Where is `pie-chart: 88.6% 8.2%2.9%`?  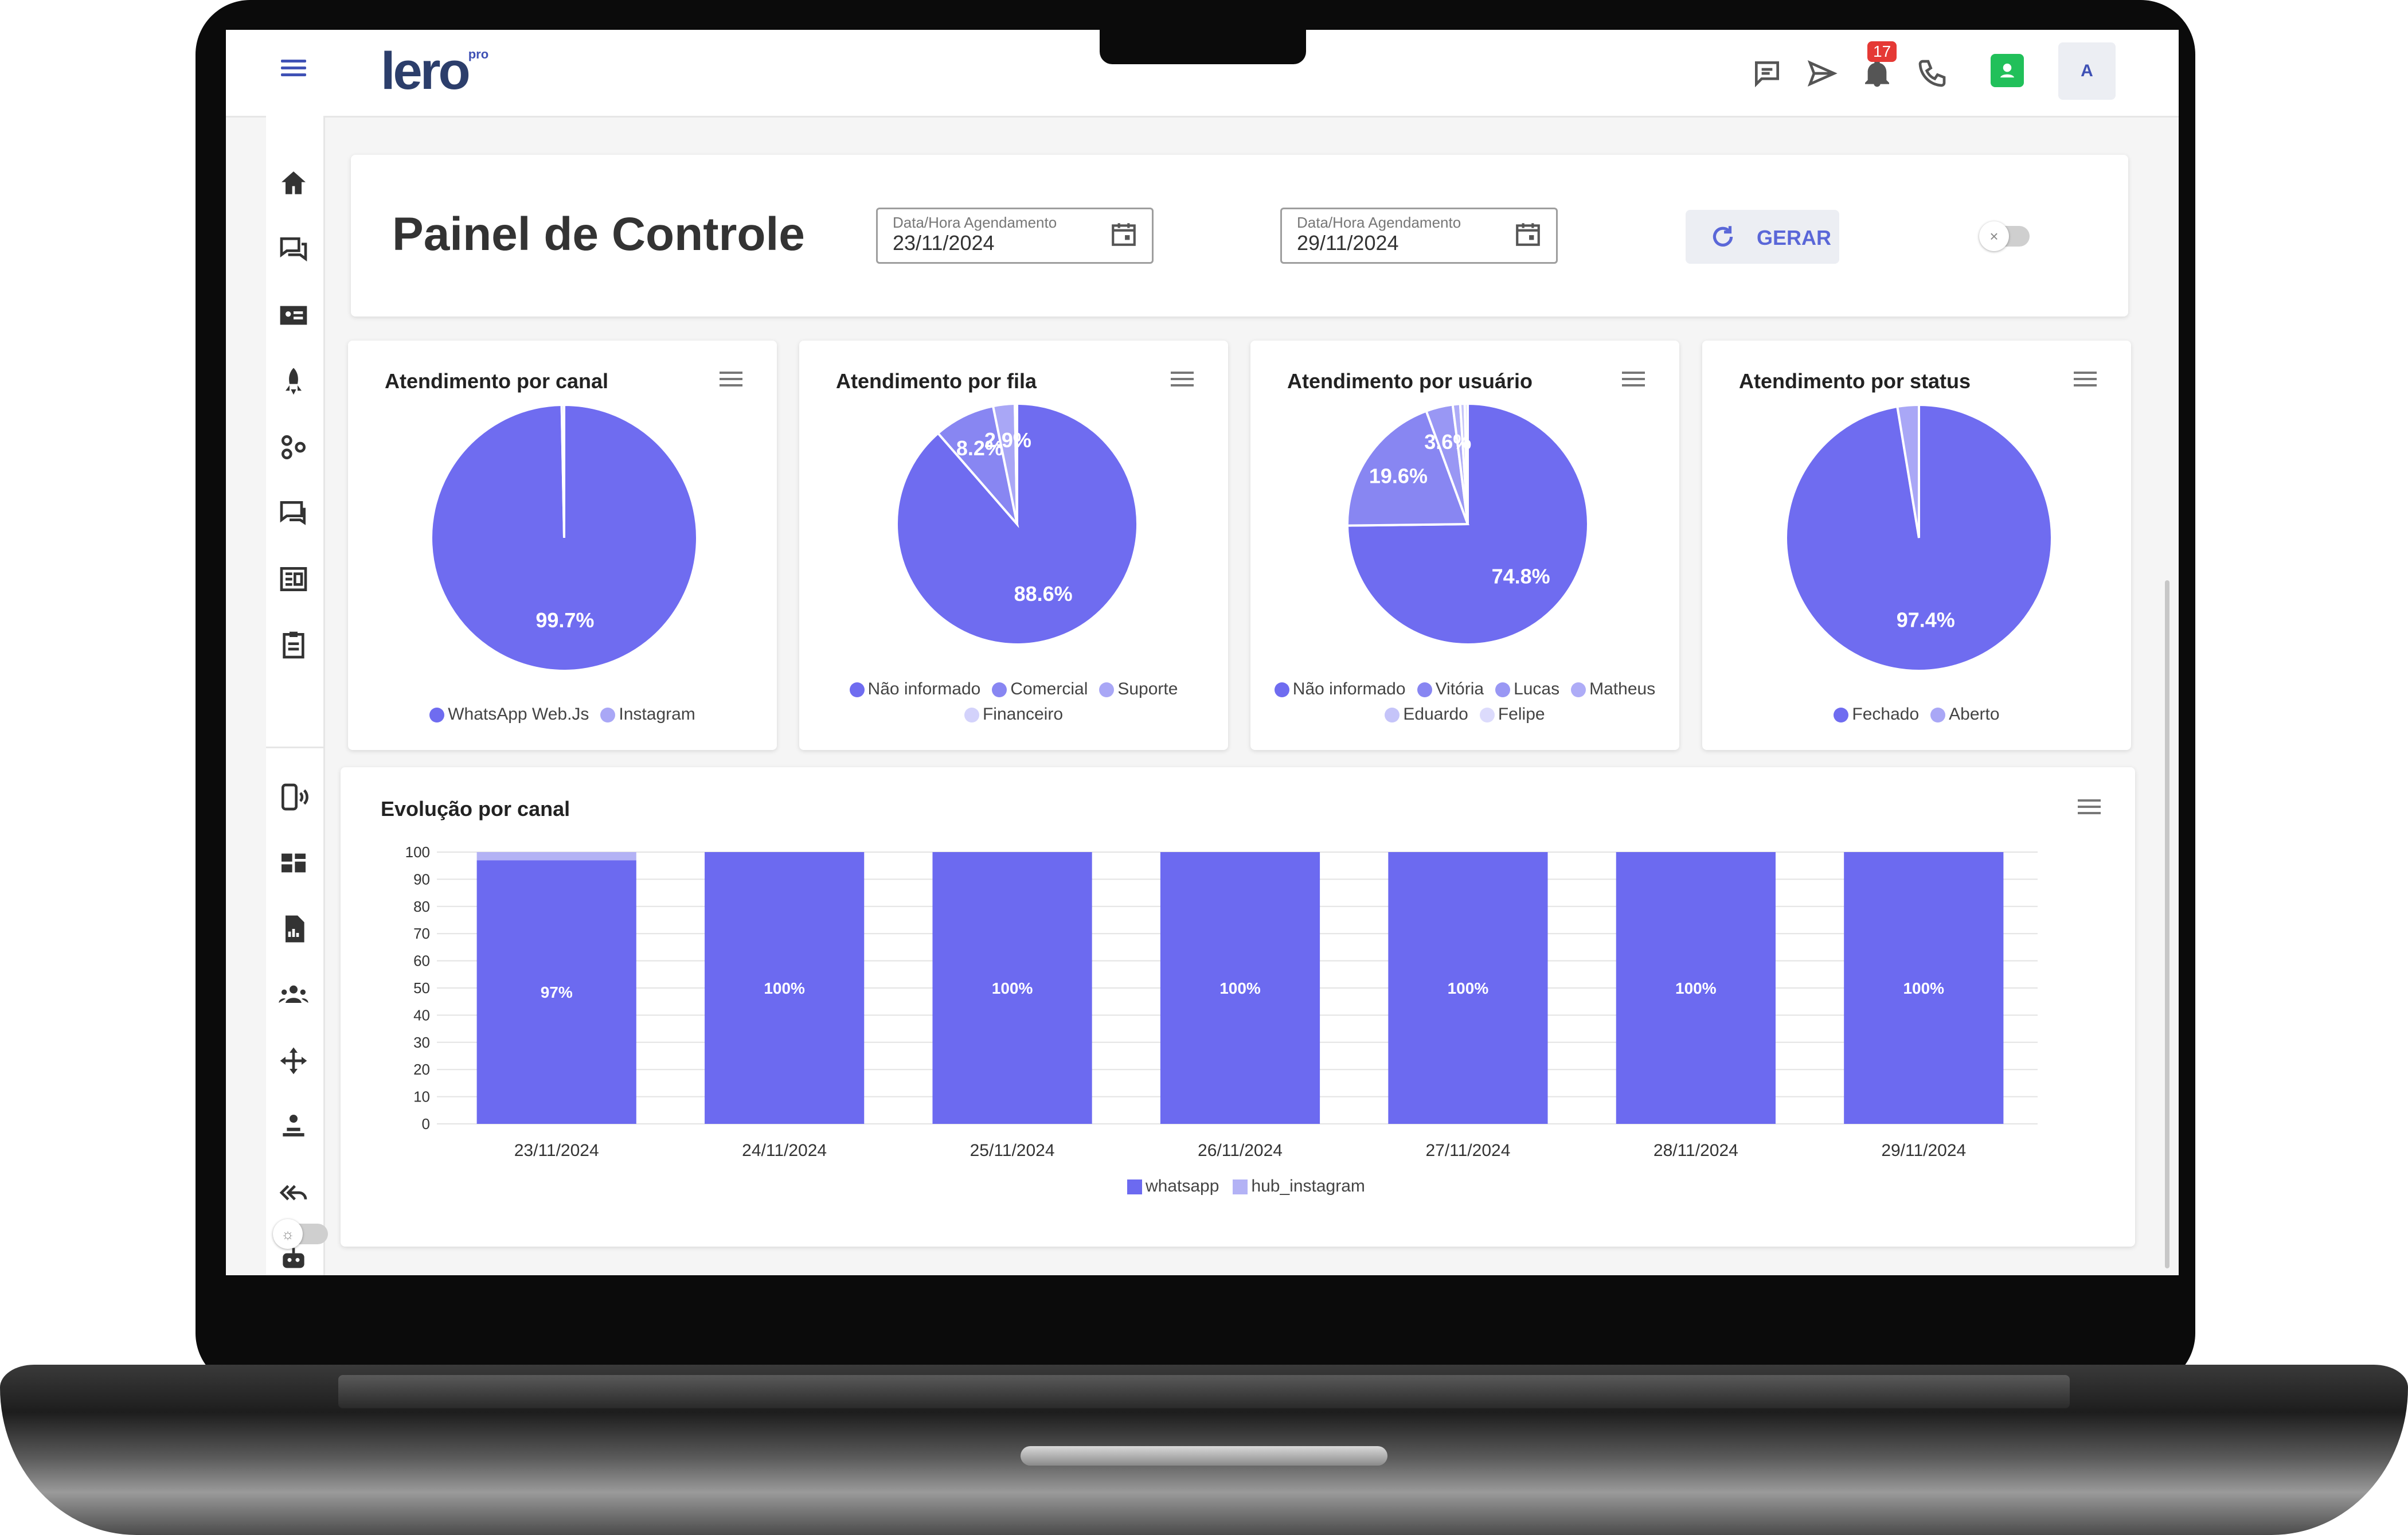
pie-chart: 88.6% 8.2%2.9% is located at coordinates (1017, 524).